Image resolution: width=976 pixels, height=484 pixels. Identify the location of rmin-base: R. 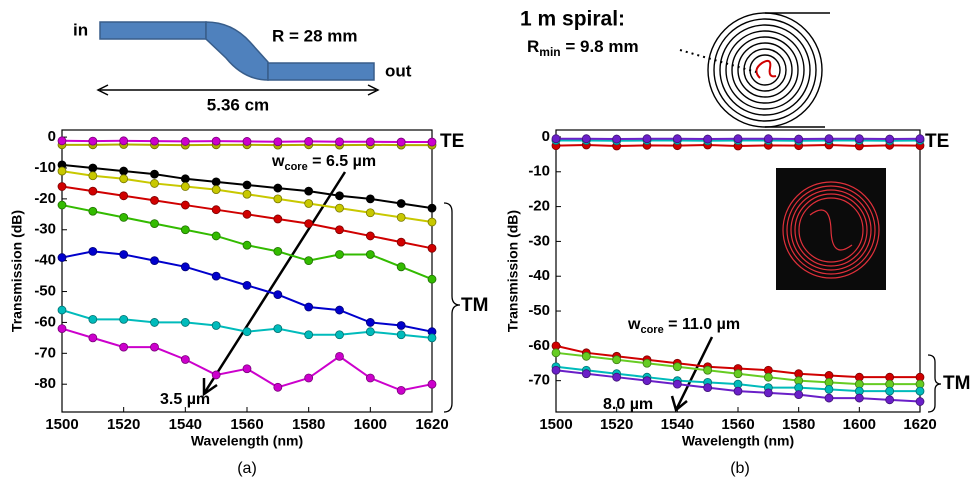
(533, 46).